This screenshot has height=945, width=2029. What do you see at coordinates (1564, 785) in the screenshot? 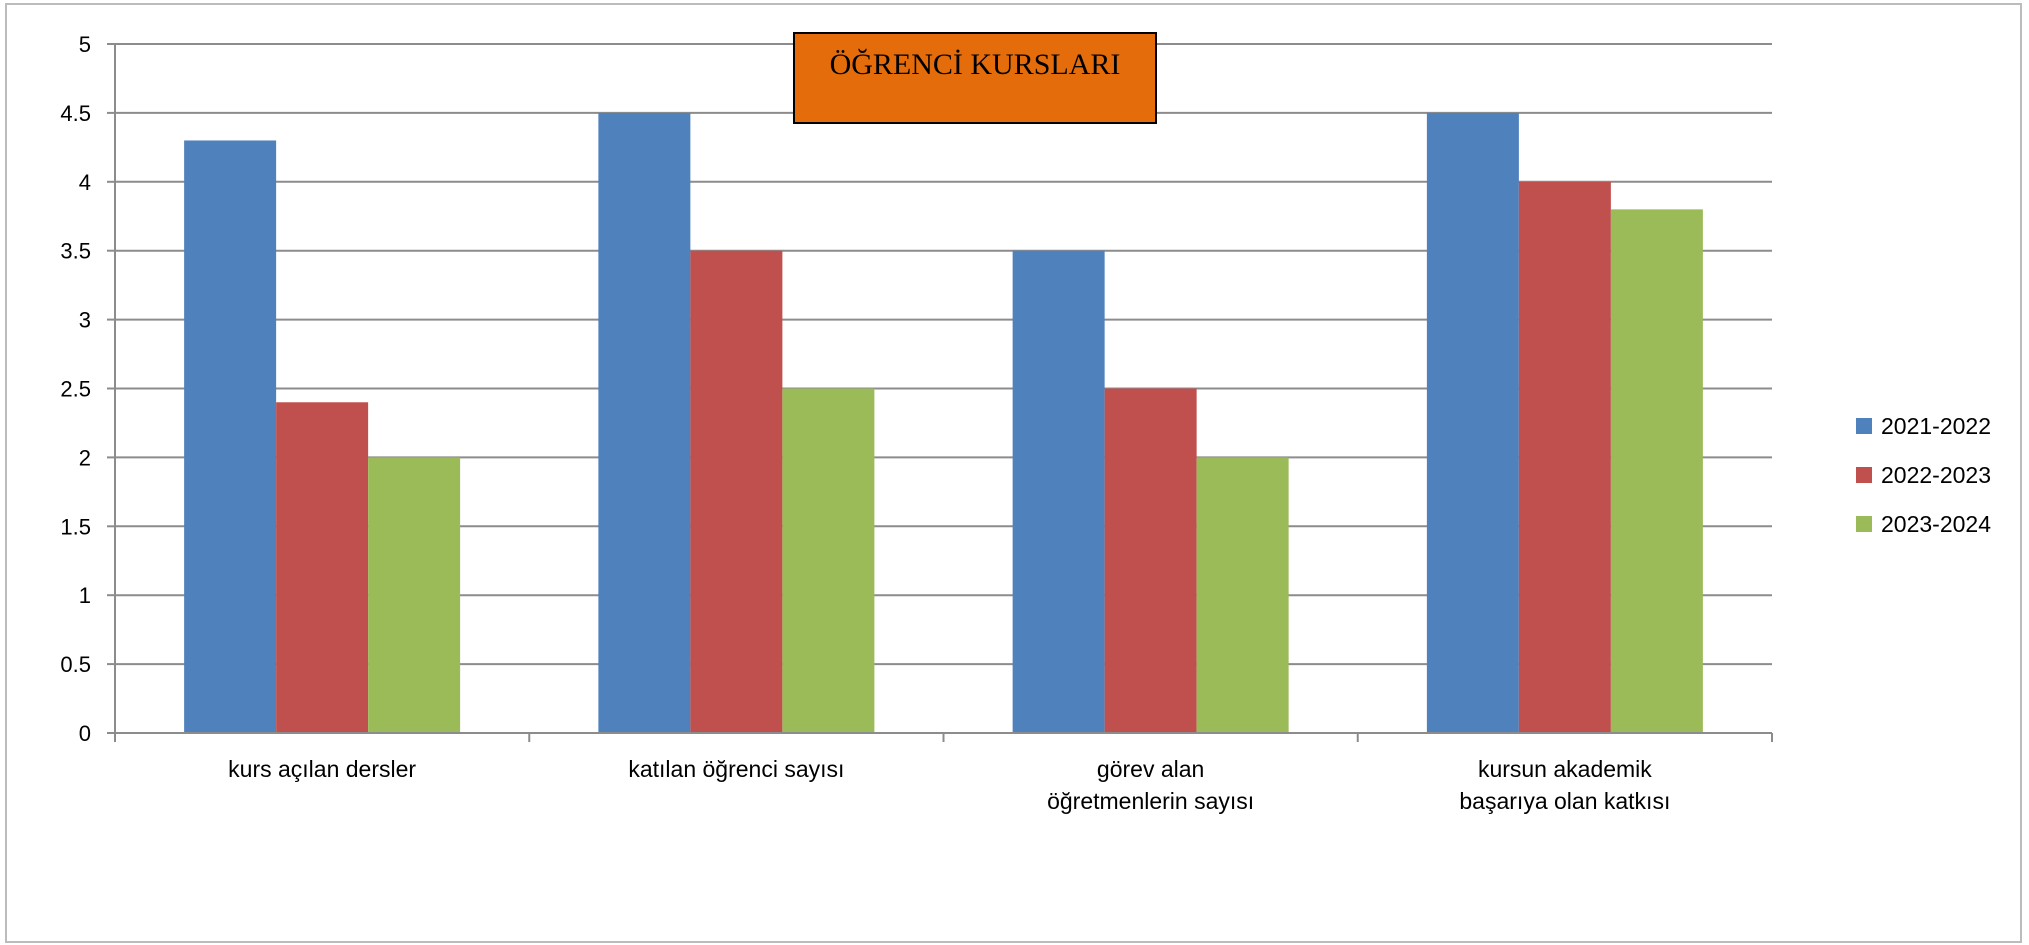
I see `x-category-label: kursun akademik başarıya olan katkısı` at bounding box center [1564, 785].